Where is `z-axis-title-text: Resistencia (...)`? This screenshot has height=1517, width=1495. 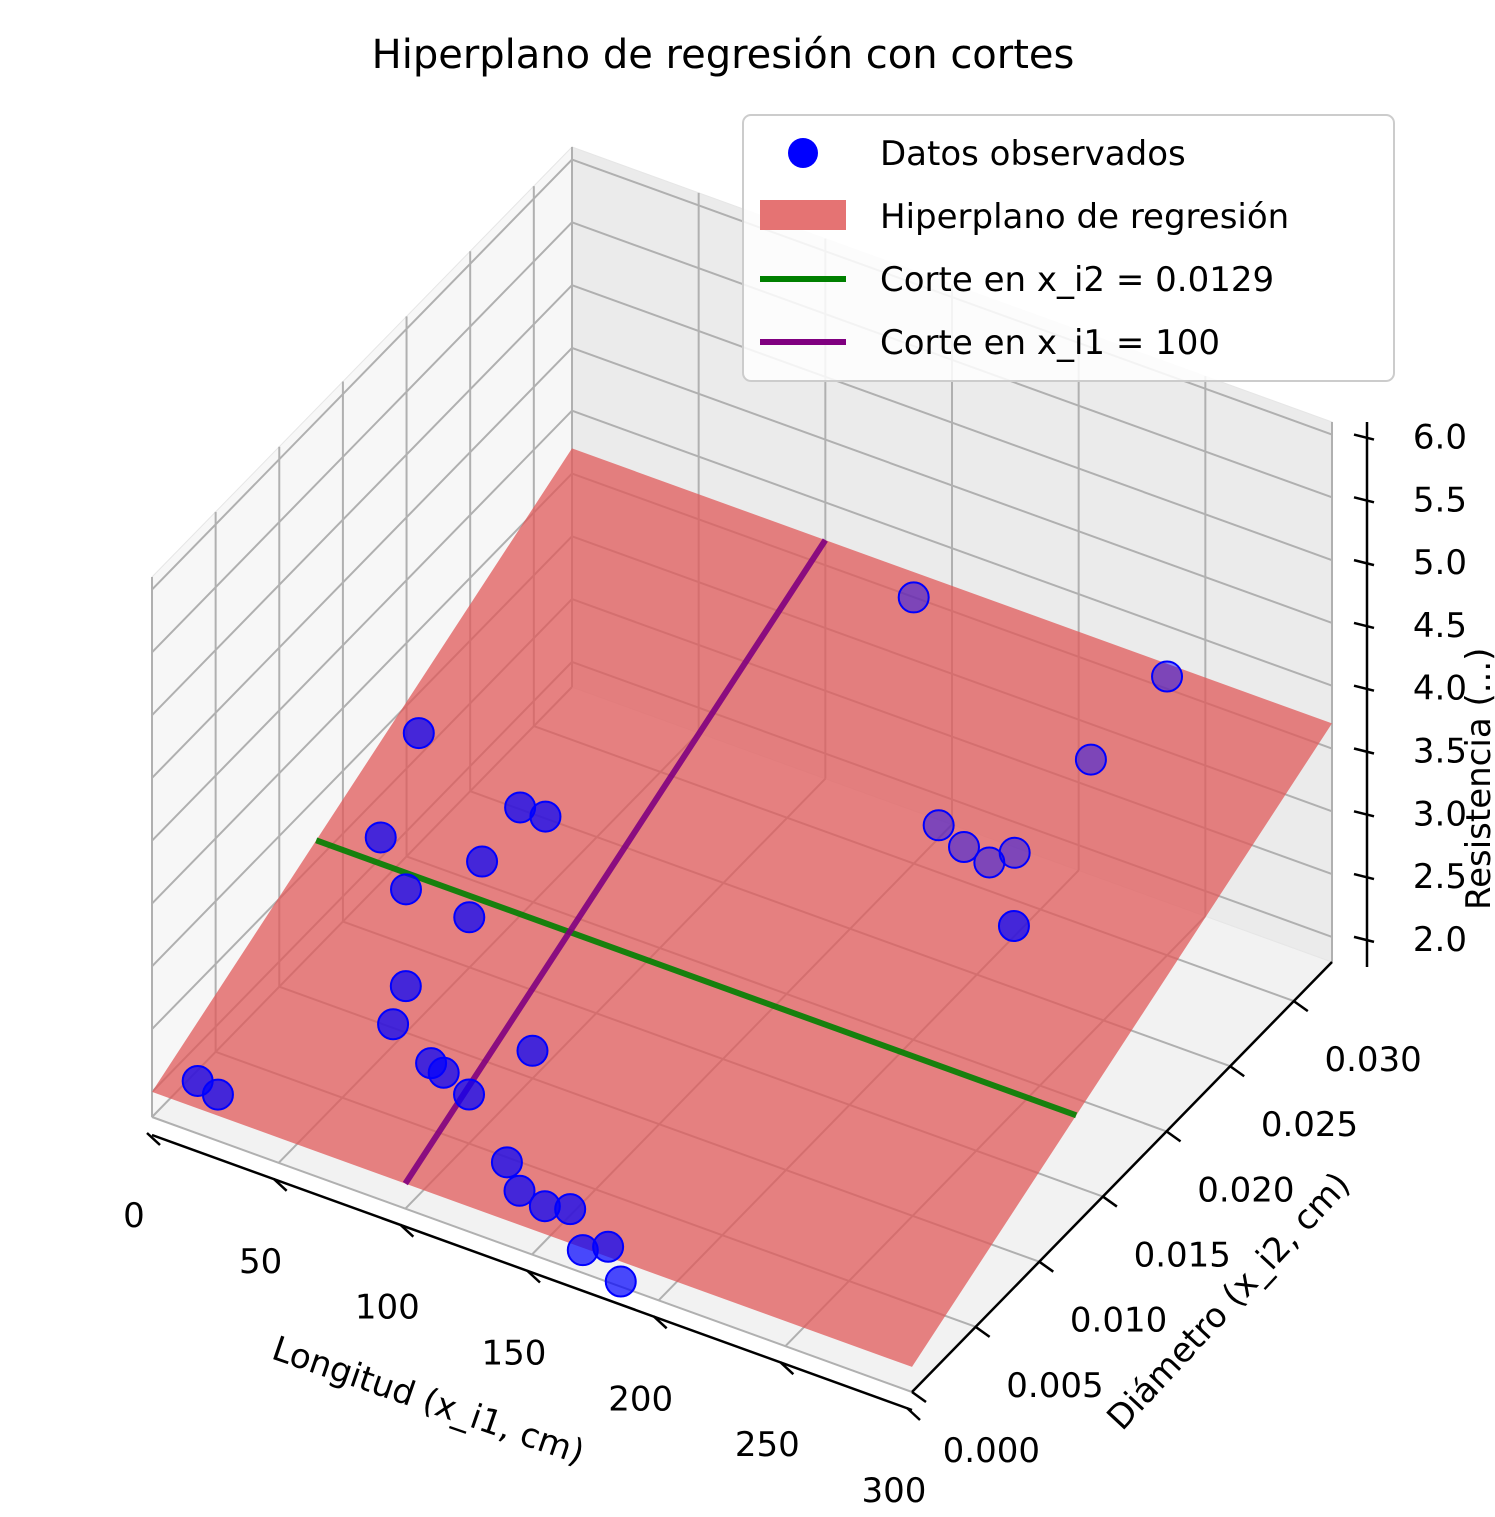
z-axis-title-text: Resistencia (...) is located at coordinates (1477, 779).